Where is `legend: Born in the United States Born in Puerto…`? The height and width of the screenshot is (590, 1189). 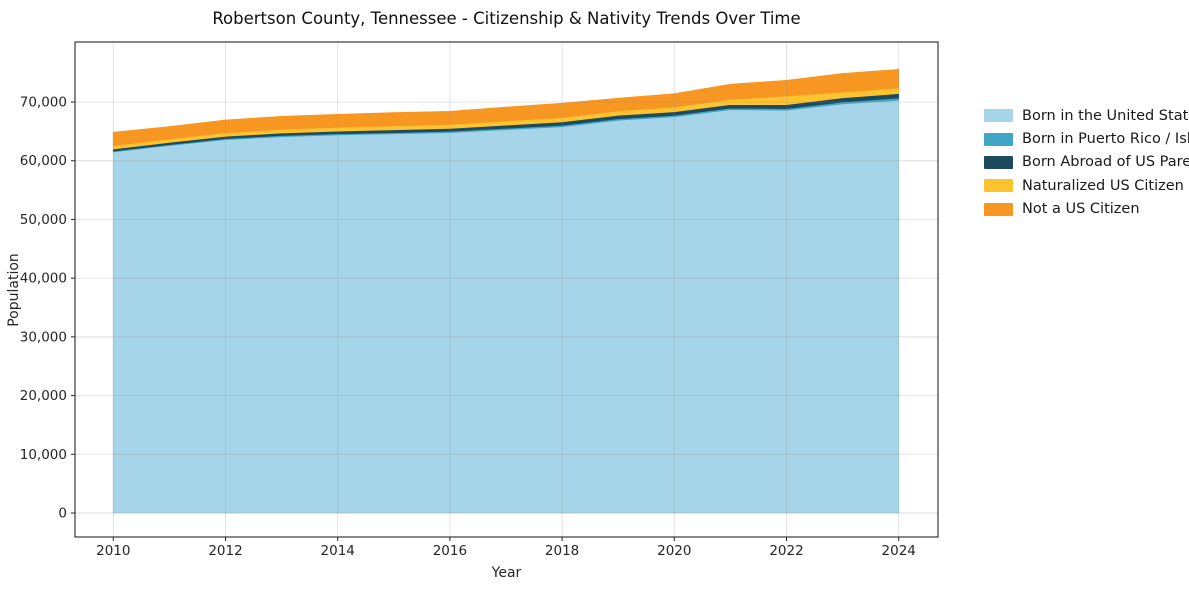
legend: Born in the United States Born in Puerto… is located at coordinates (1086, 162).